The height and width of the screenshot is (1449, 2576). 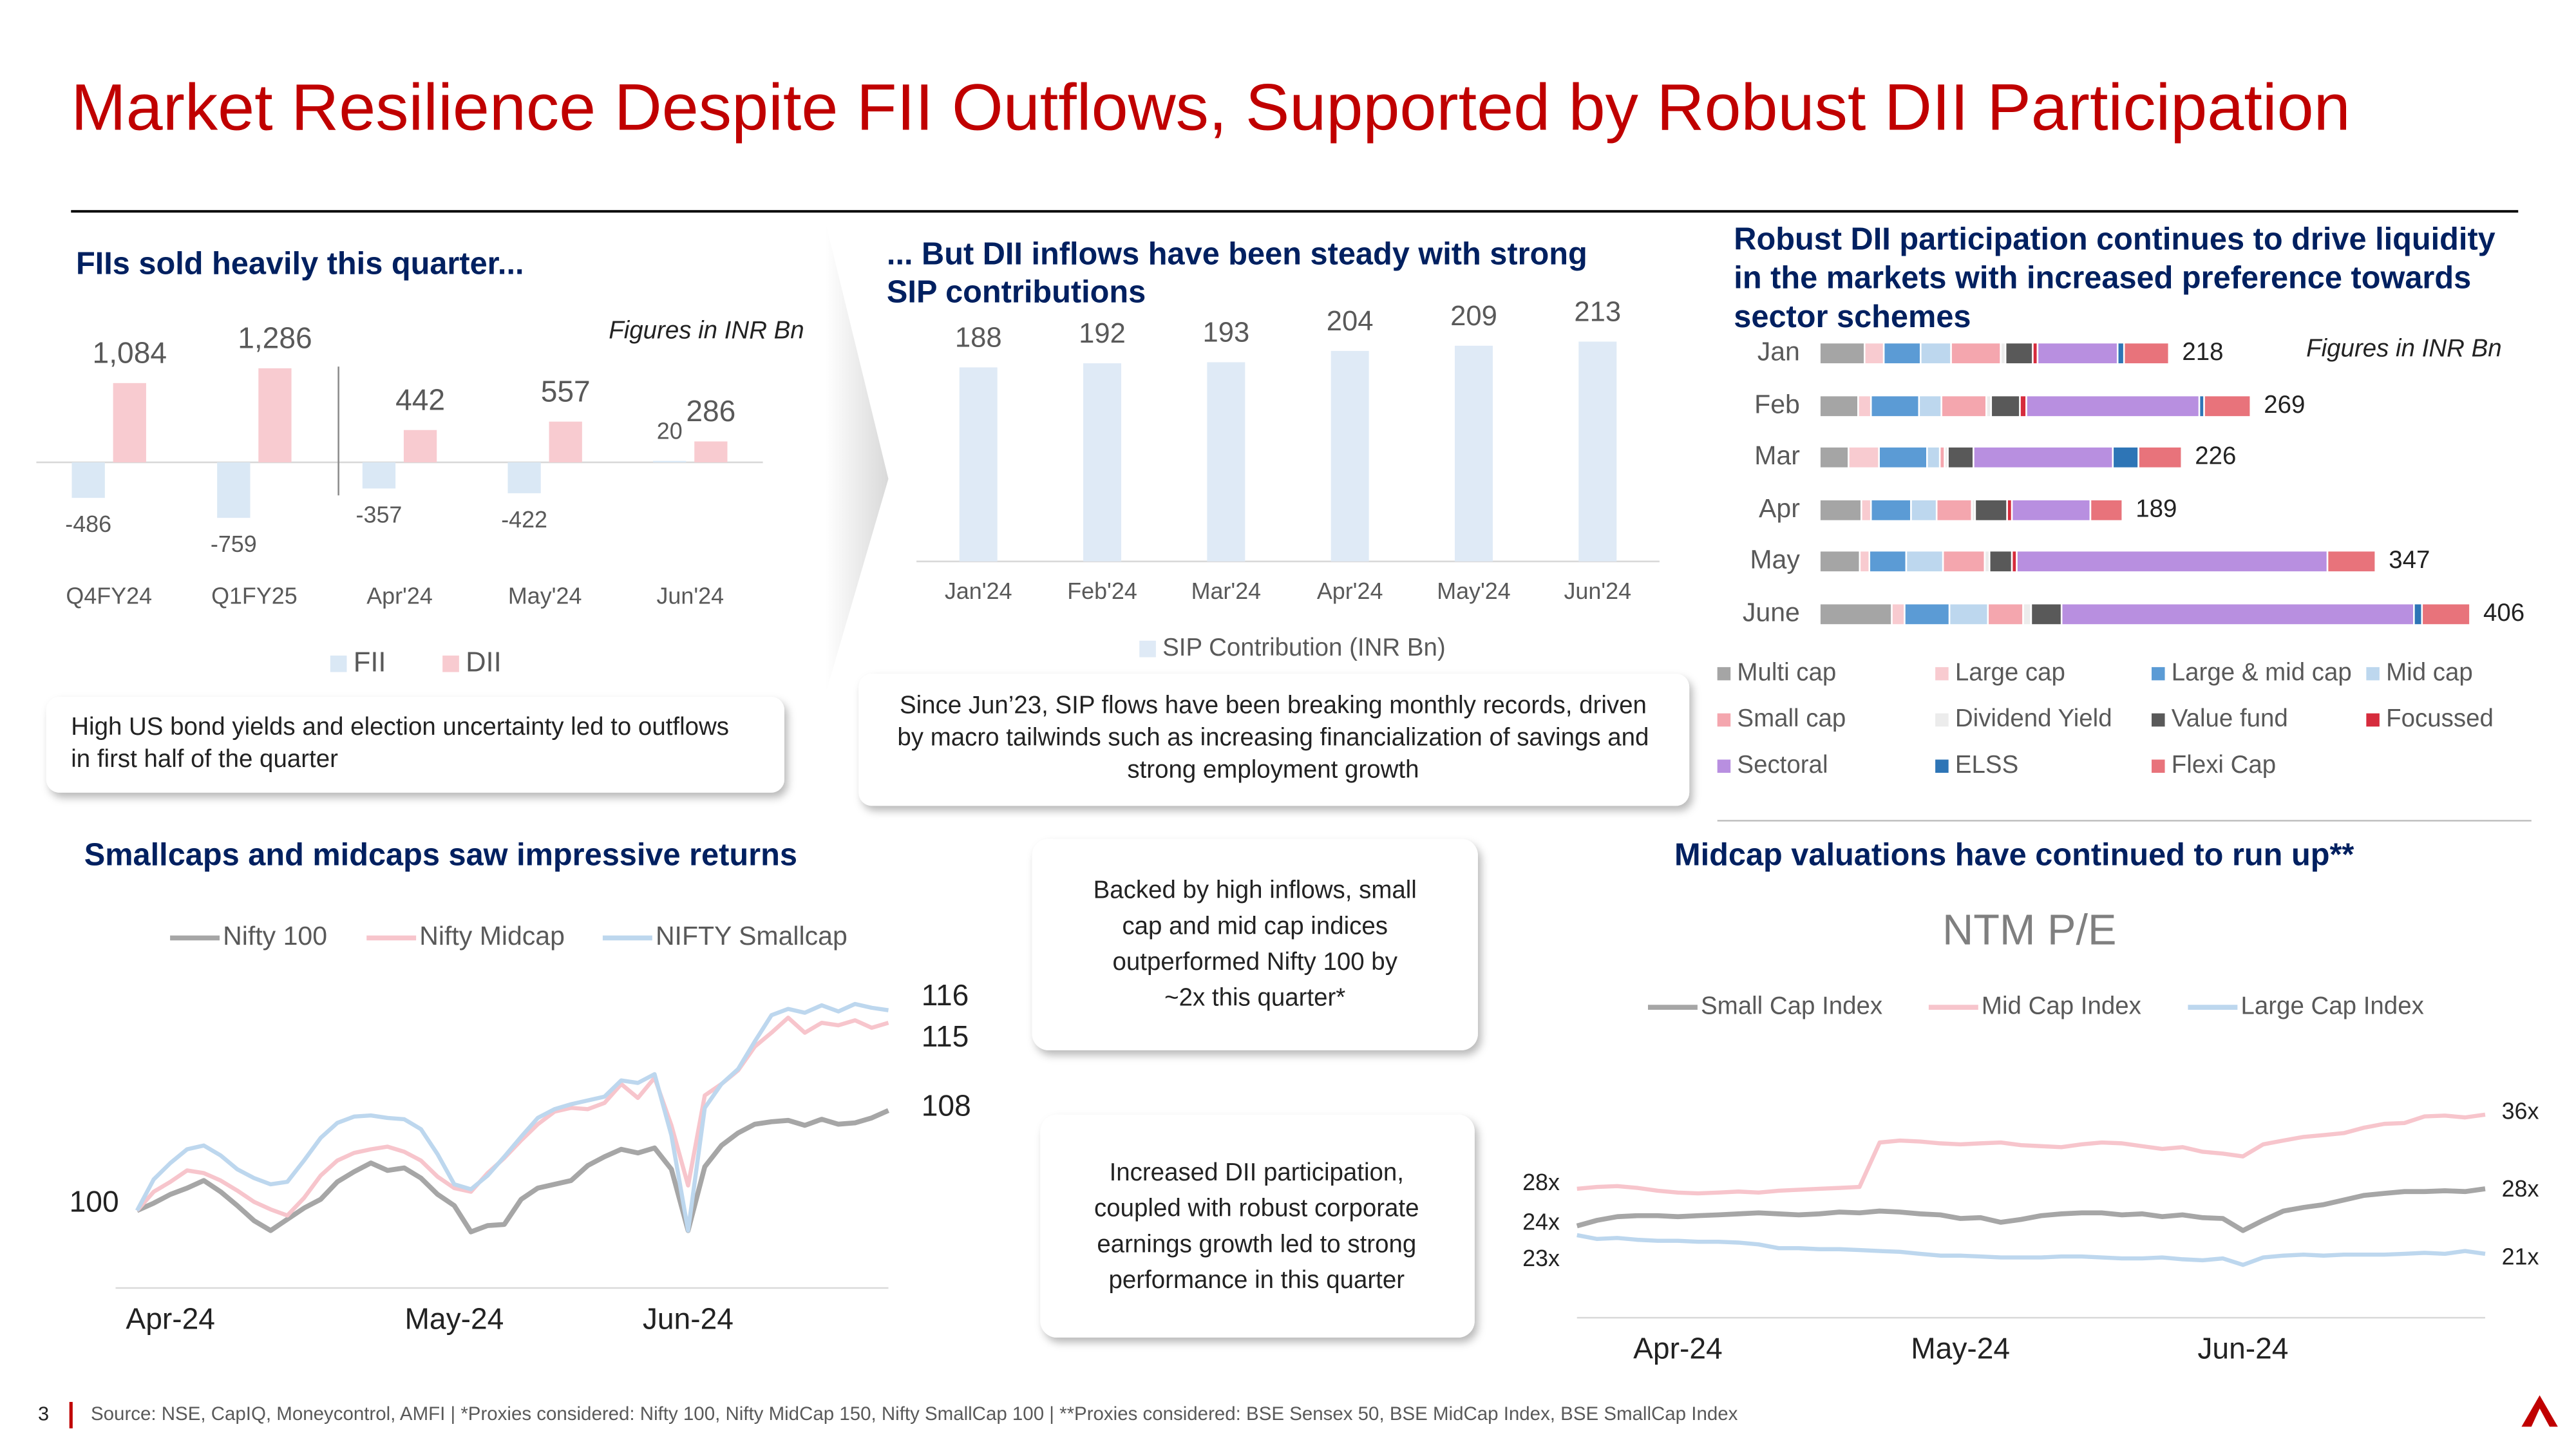 What do you see at coordinates (1960, 1349) in the screenshot?
I see `x-tick-label: May-24` at bounding box center [1960, 1349].